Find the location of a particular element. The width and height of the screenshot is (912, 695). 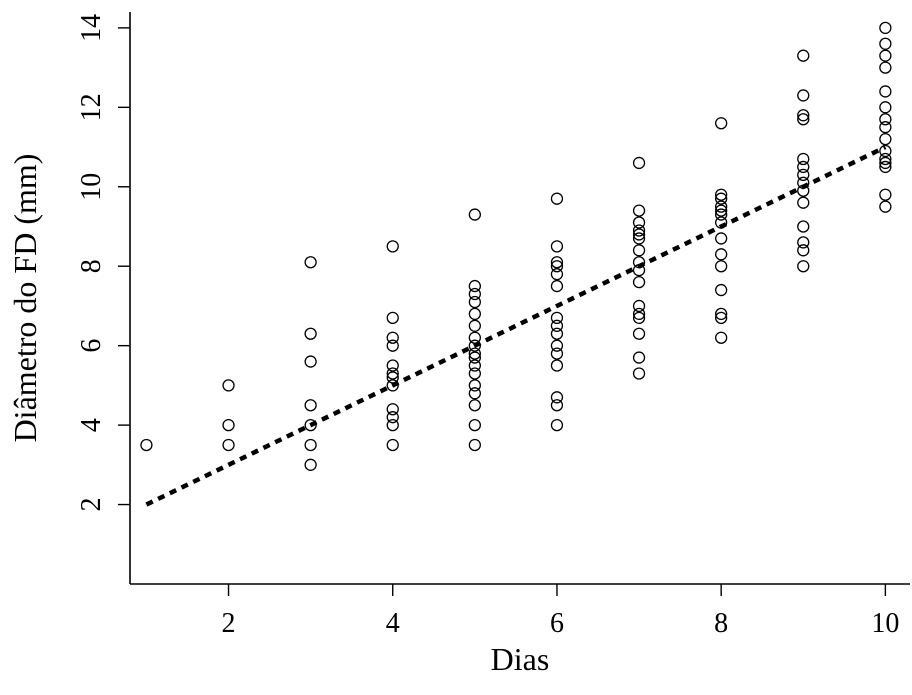

y-tick-label: 6 is located at coordinates (91, 346).